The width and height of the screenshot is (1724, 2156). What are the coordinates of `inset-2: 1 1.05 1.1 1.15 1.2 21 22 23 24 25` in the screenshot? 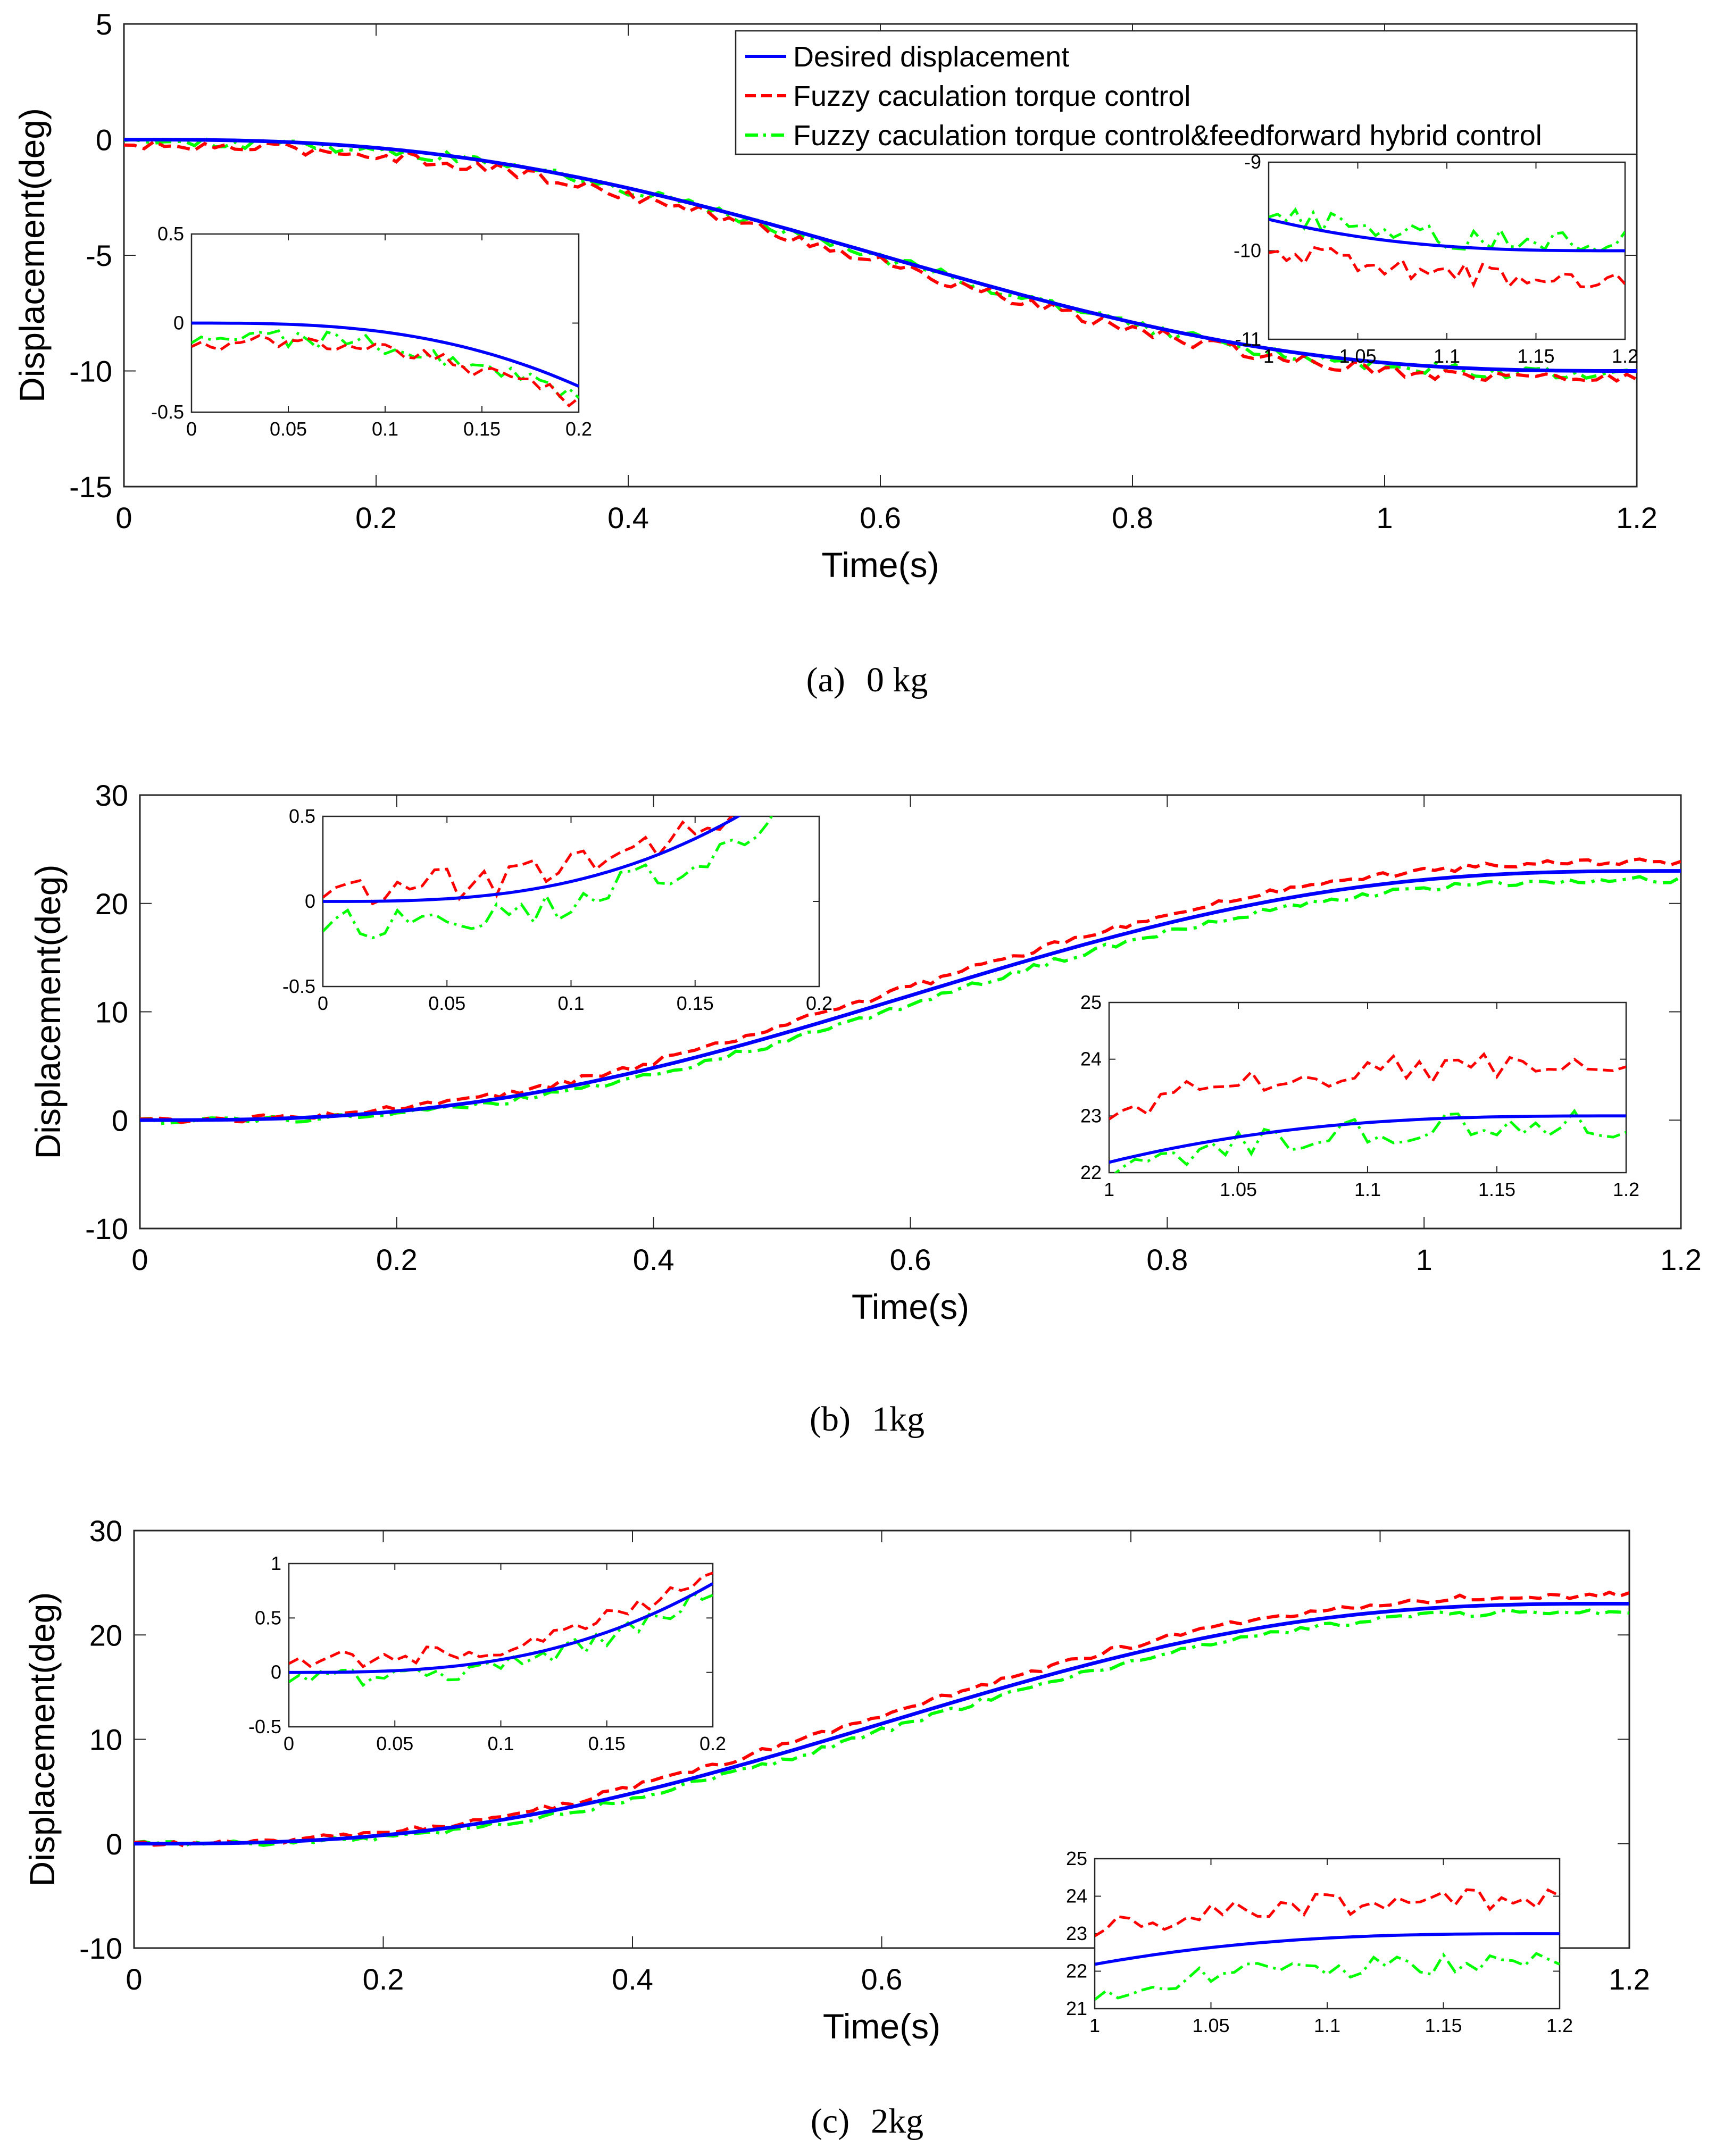 It's located at (1319, 1942).